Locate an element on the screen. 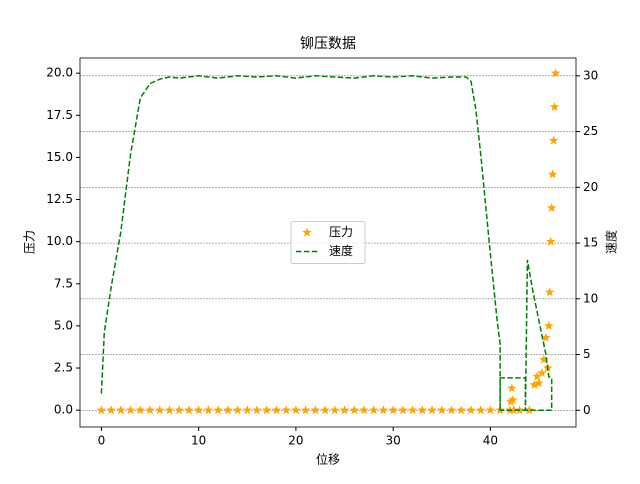 The image size is (640, 484). y-tick-label: 17.5 is located at coordinates (59, 115).